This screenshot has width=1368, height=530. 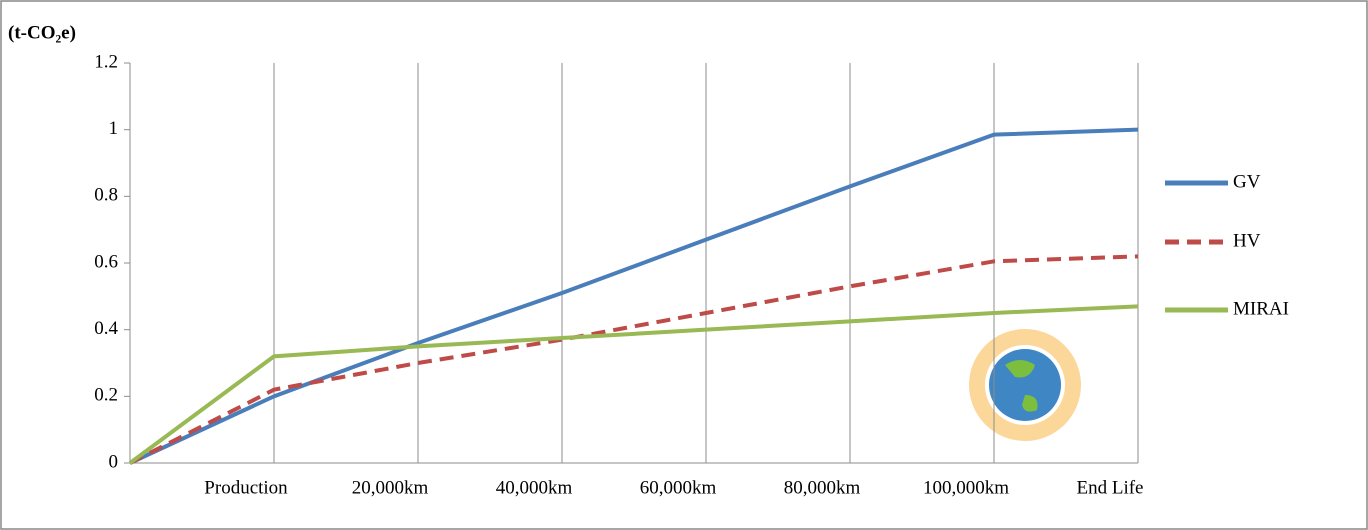 I want to click on x-tick-label: 40,000km, so click(x=534, y=487).